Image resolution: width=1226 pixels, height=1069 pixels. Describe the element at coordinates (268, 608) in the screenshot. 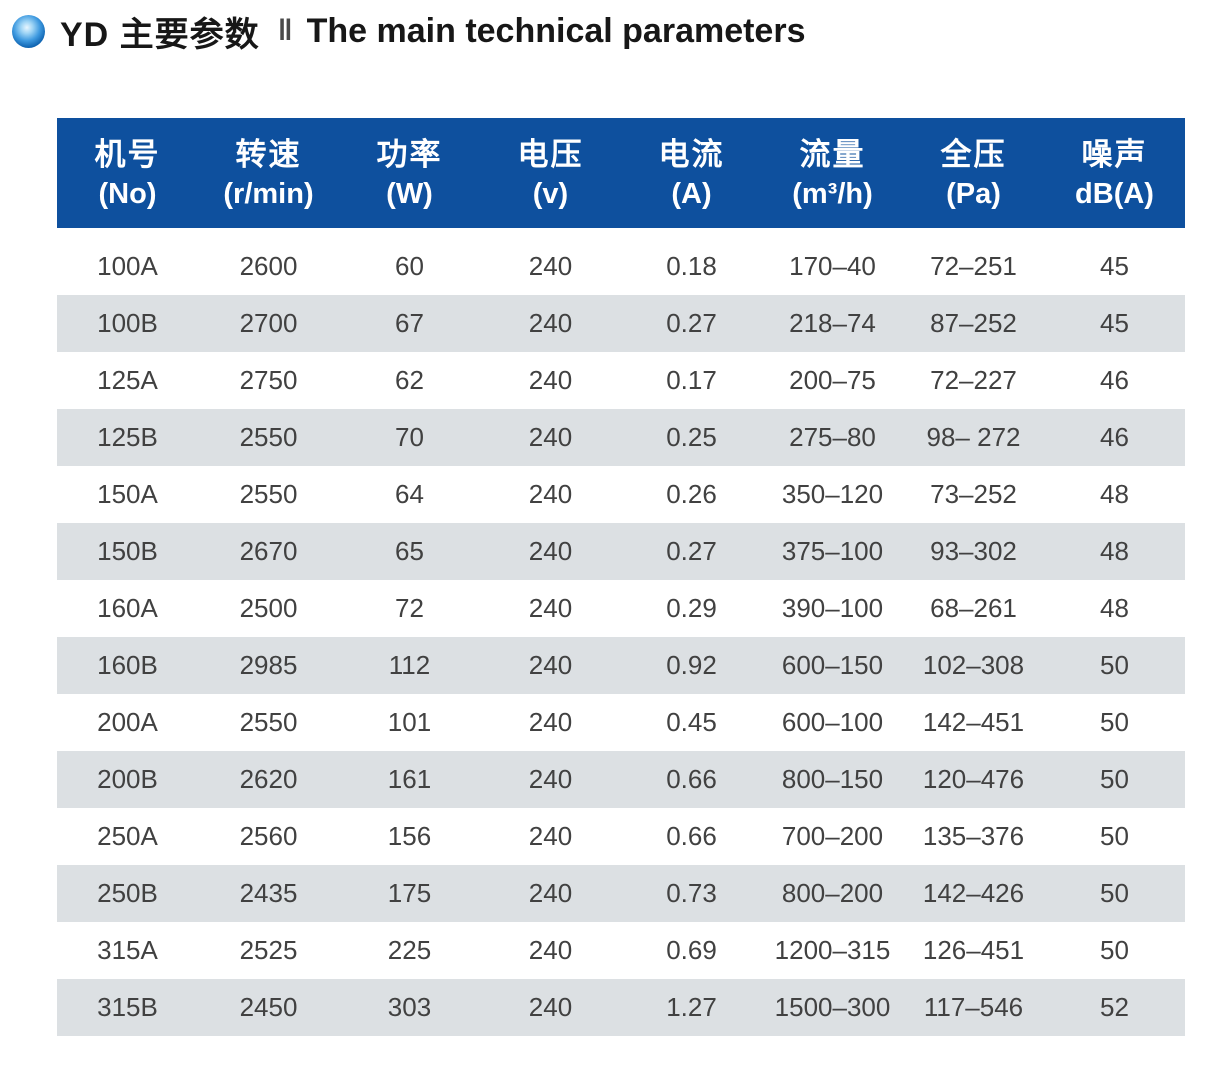

I see `cell-speed: 2500` at that location.